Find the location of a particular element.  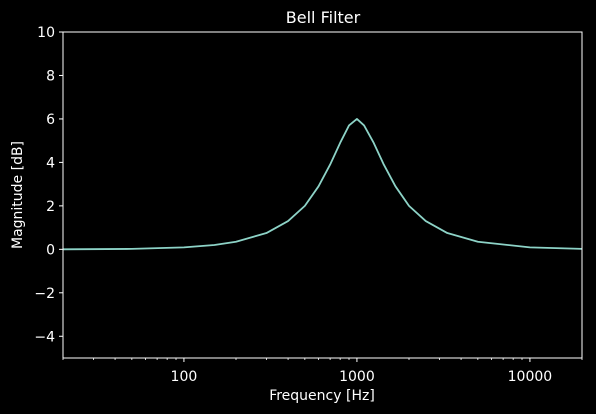

y-tick-label: 2 is located at coordinates (50, 207).